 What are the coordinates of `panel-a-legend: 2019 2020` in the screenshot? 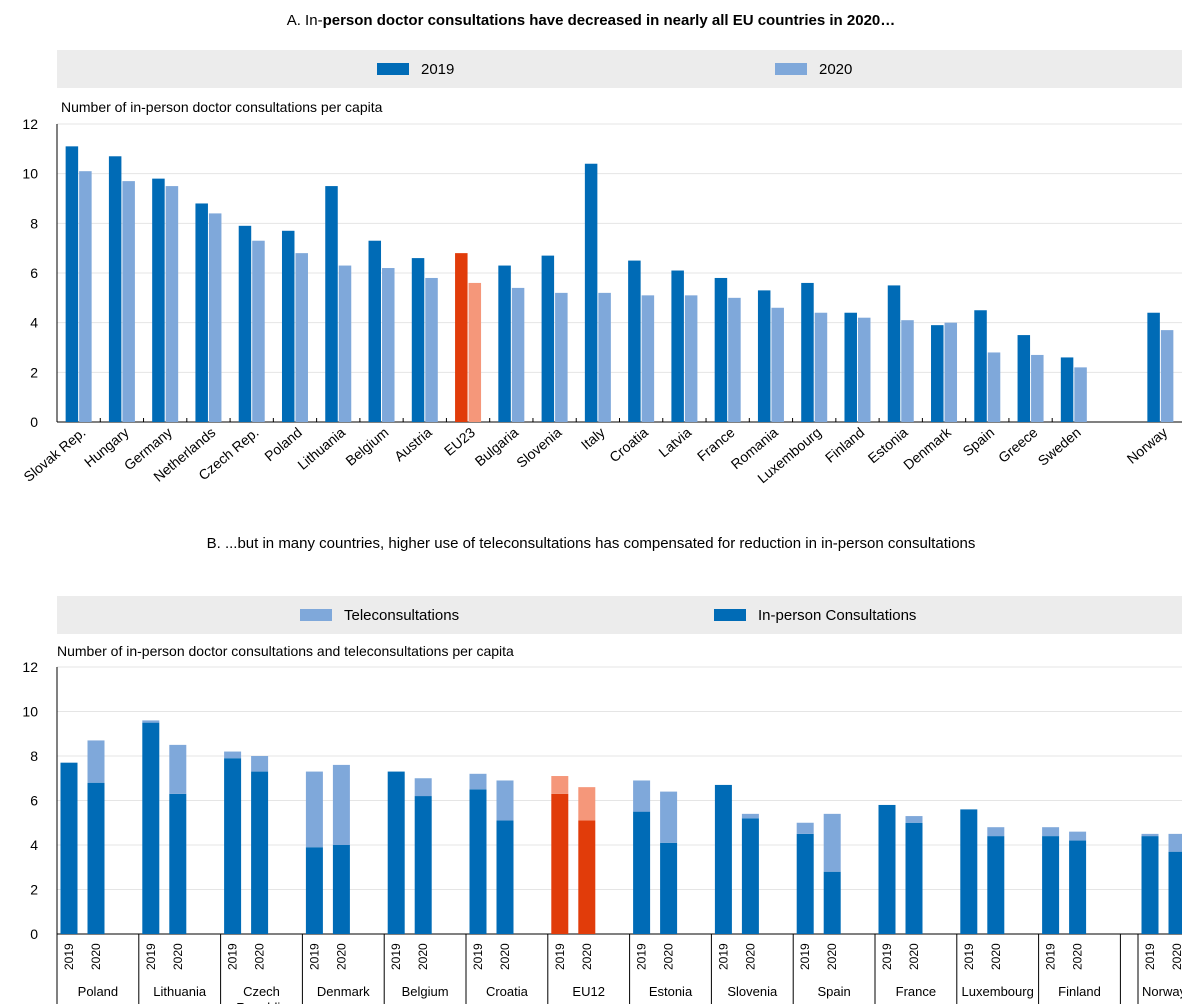 It's located at (619, 69).